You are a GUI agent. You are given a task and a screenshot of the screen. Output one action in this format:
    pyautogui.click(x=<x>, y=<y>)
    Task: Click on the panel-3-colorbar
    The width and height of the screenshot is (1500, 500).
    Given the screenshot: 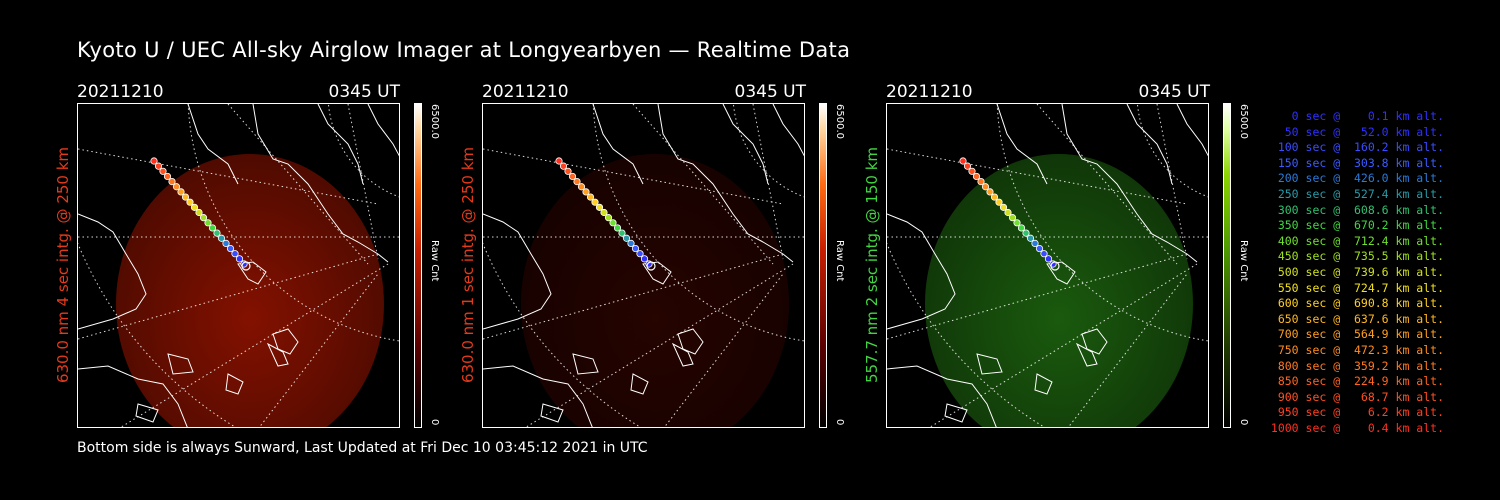 What is the action you would take?
    pyautogui.click(x=1227, y=265)
    